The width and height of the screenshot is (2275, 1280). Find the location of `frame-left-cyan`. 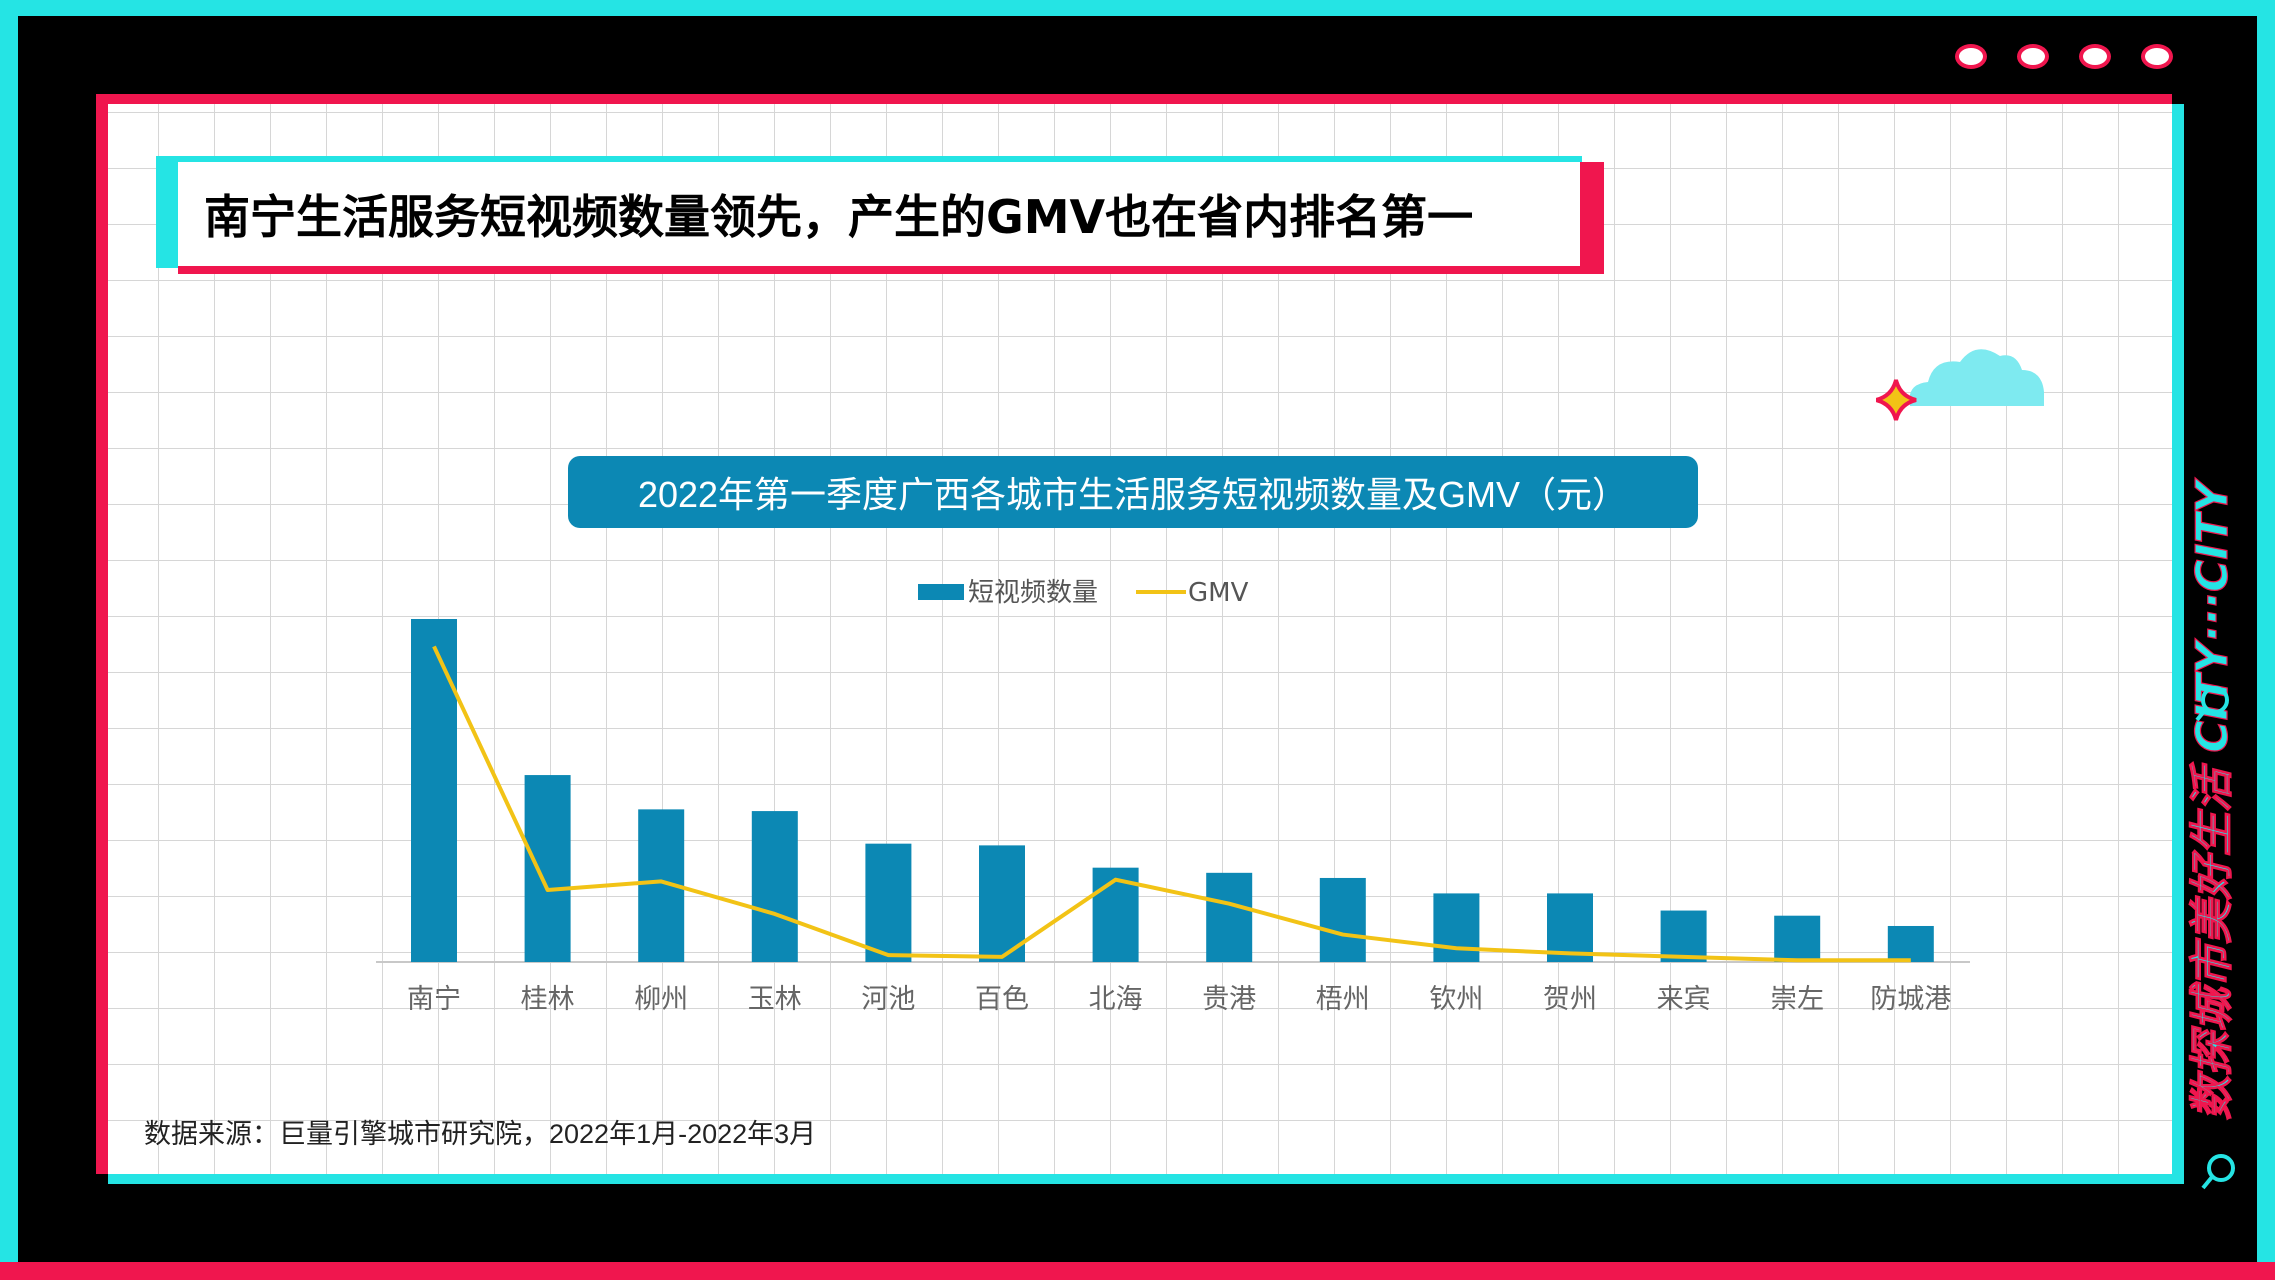

frame-left-cyan is located at coordinates (9, 640).